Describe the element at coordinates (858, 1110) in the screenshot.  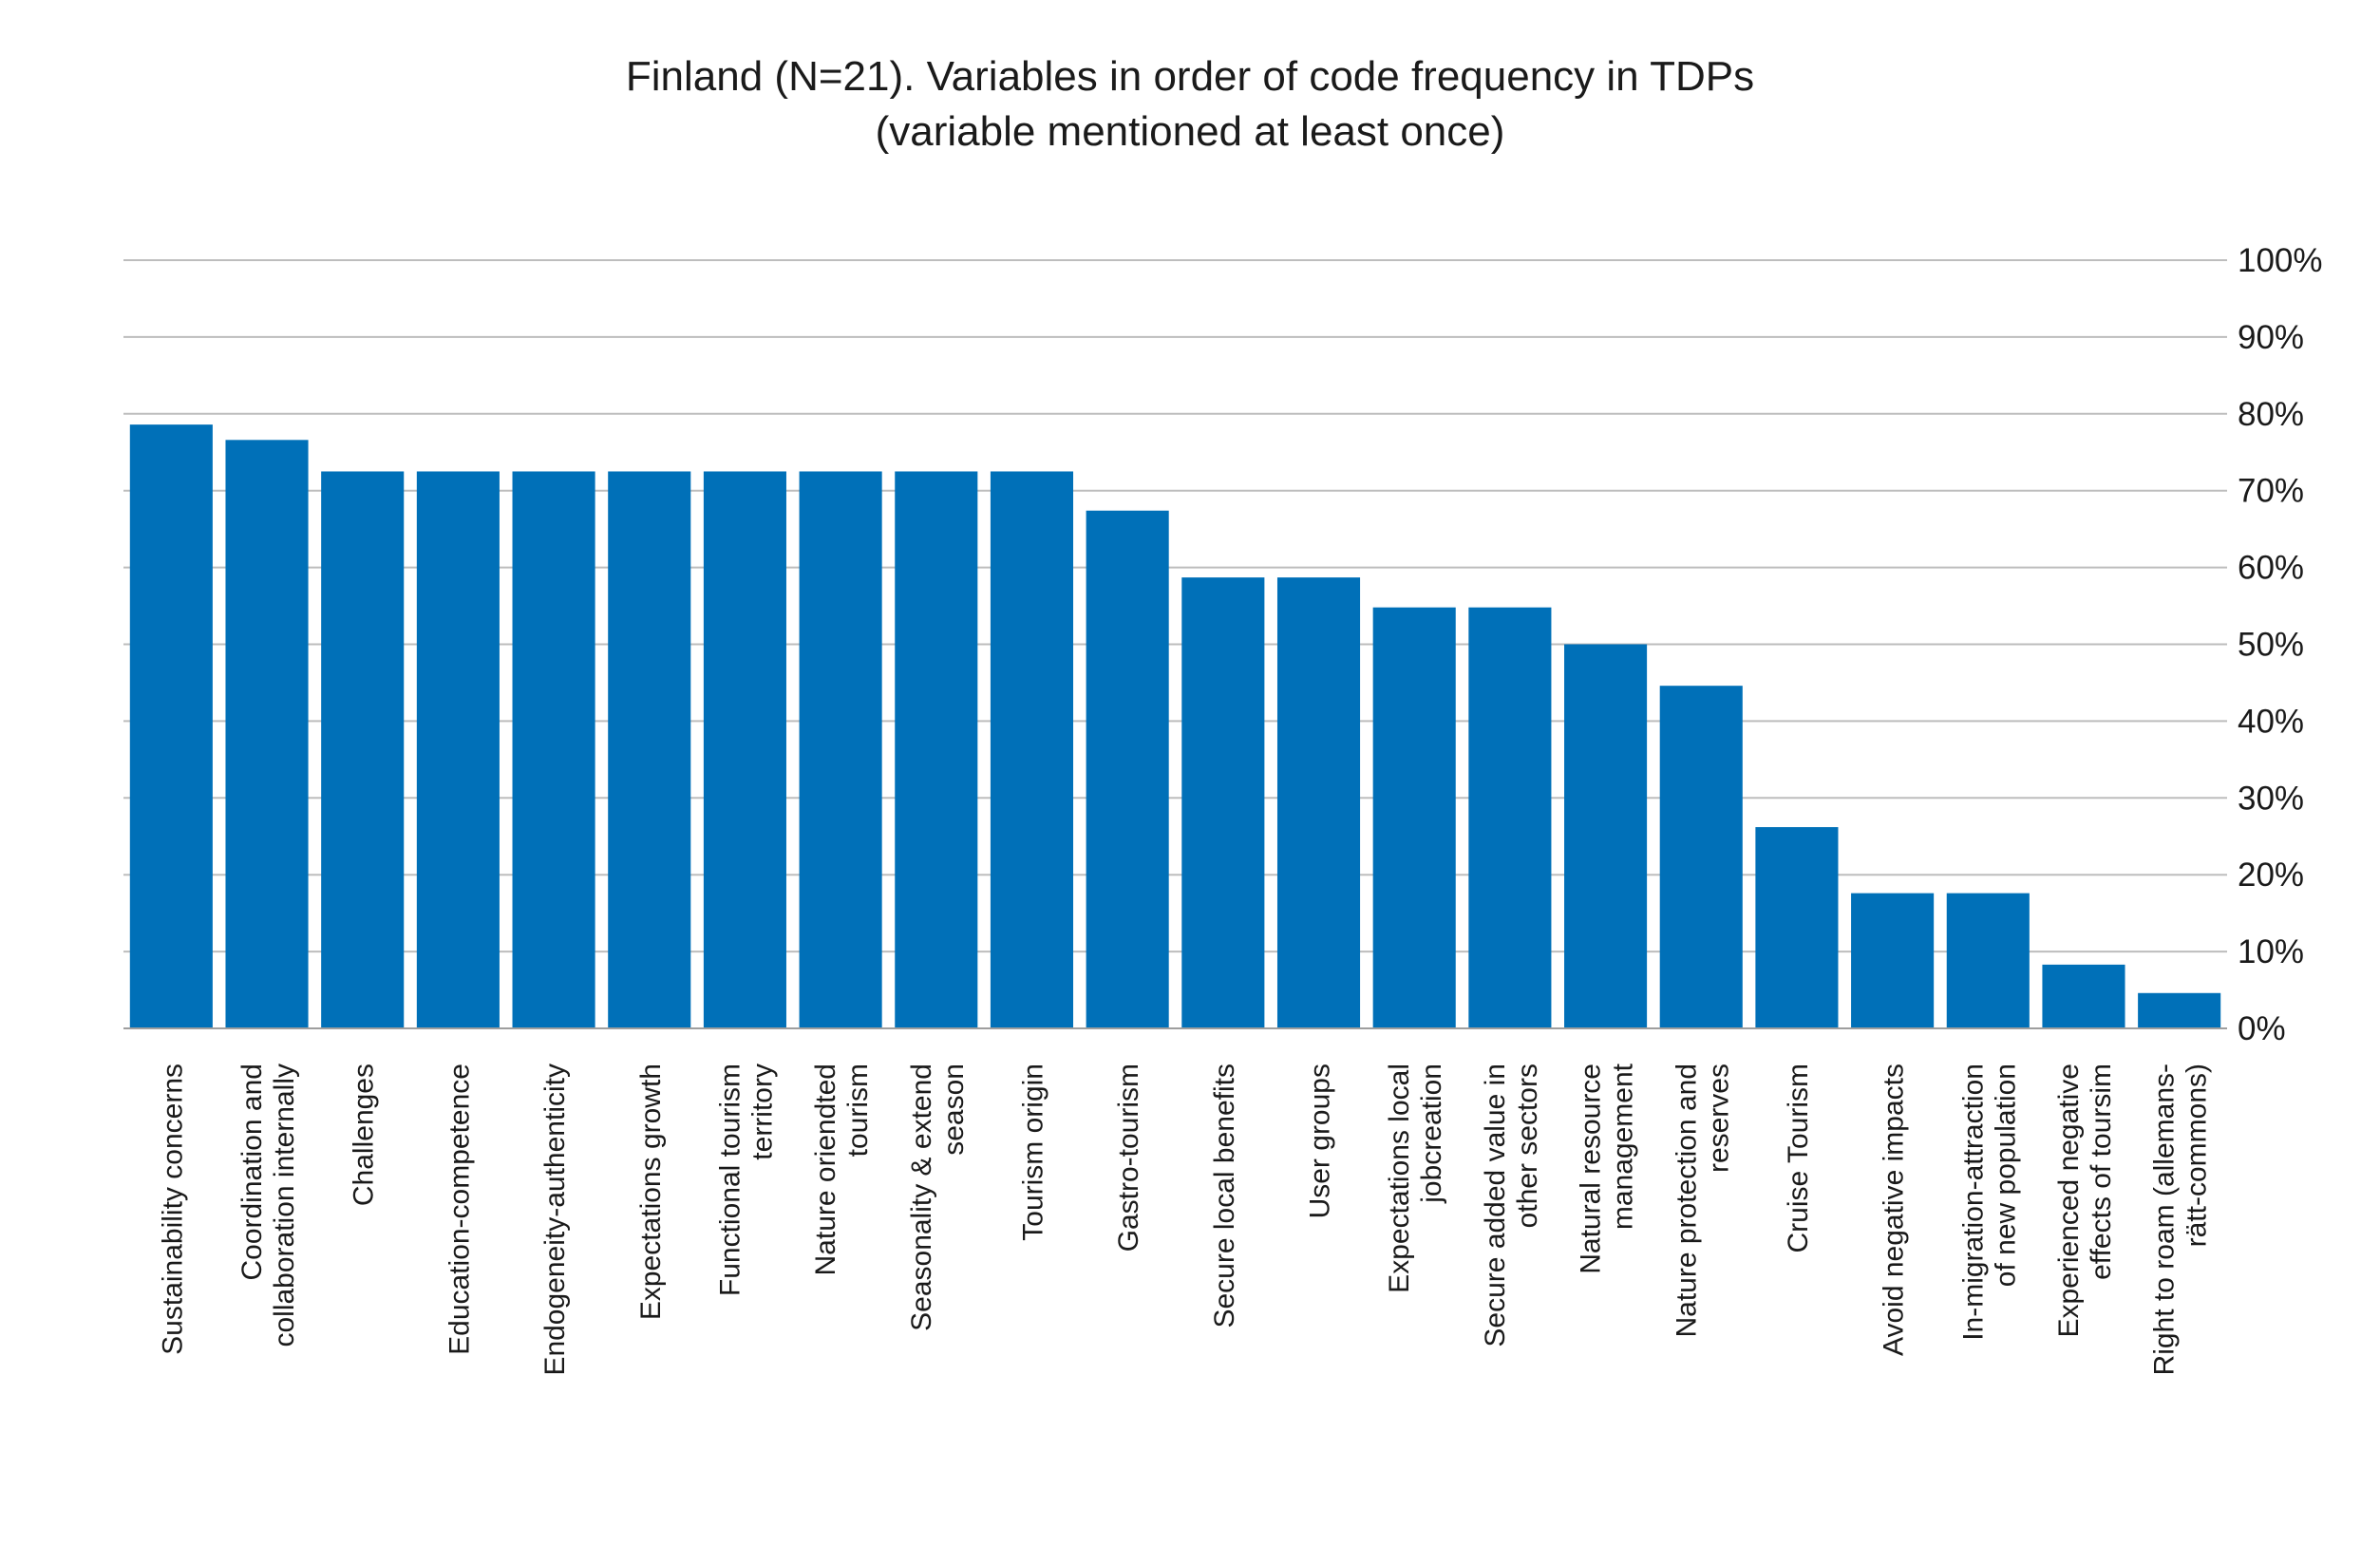
I see `x-tick-label: tourism` at that location.